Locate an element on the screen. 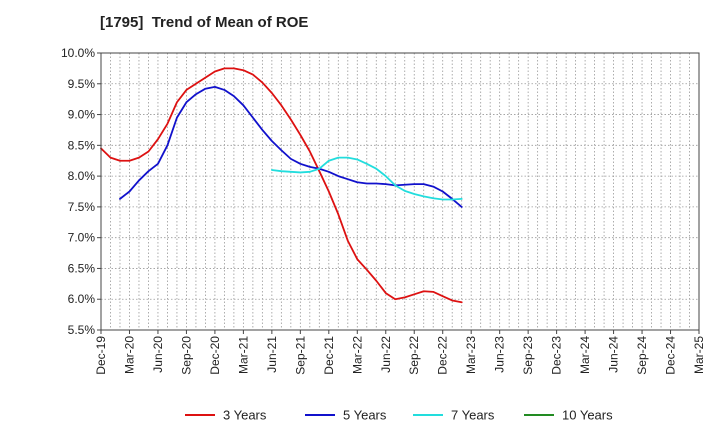  y-tick-label: 5.5% is located at coordinates (82, 330).